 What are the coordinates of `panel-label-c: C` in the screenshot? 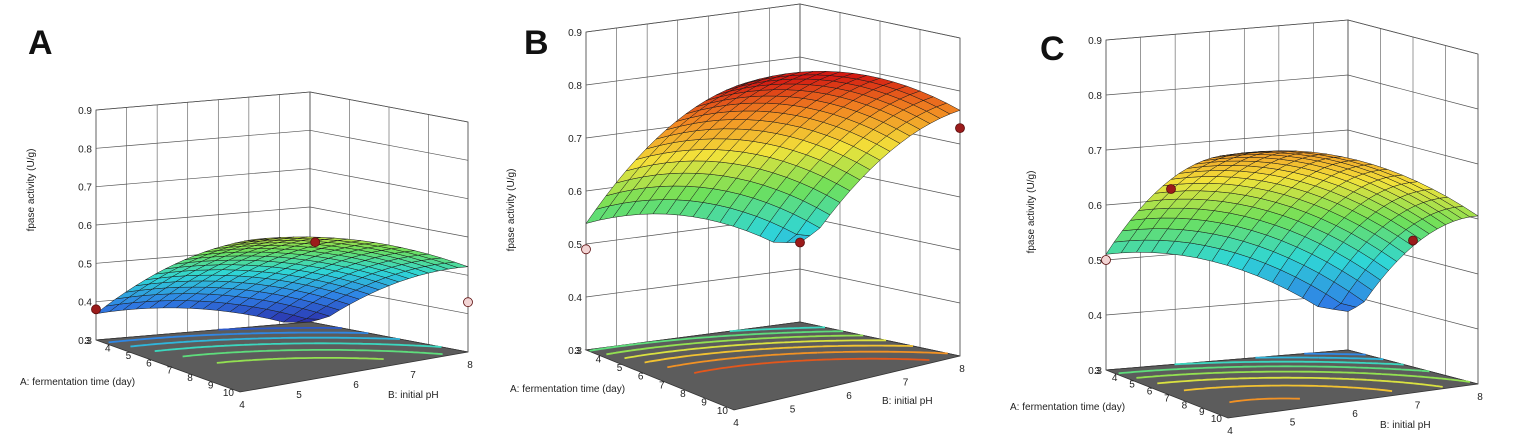 It's located at (1052, 49).